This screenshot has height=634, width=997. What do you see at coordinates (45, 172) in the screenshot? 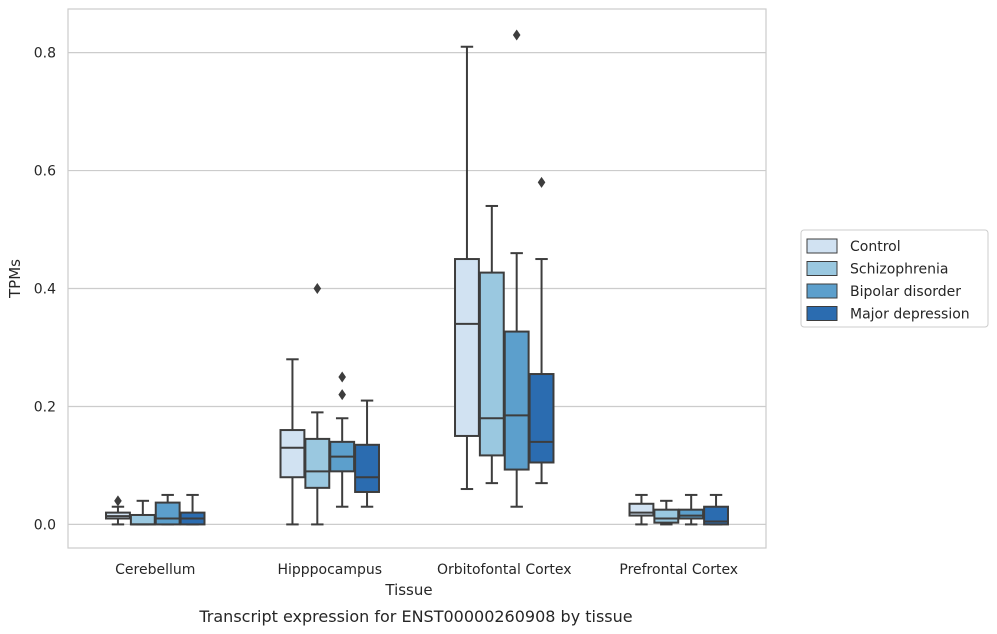
I see `y-tick-label: 0.6` at bounding box center [45, 172].